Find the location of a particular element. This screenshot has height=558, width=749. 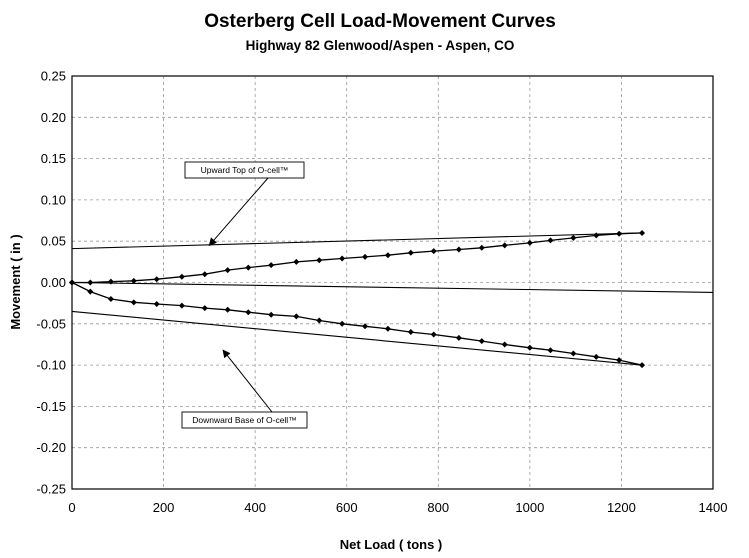

x-tick-label: 1200 is located at coordinates (621, 507).